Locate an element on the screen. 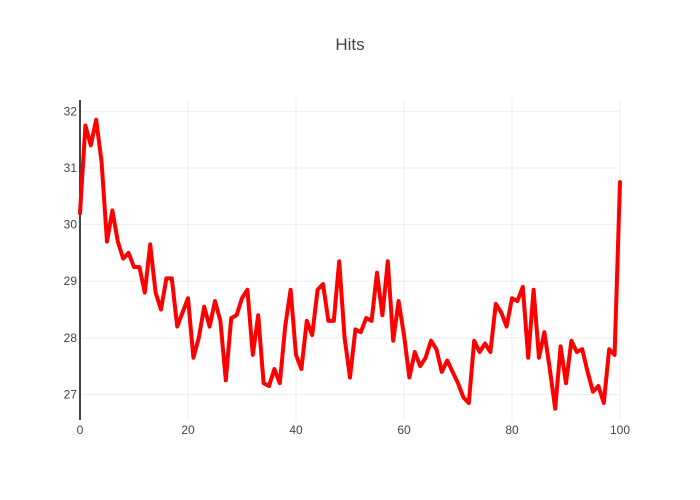 Image resolution: width=700 pixels, height=500 pixels. y-tick-label: 30 is located at coordinates (71, 225).